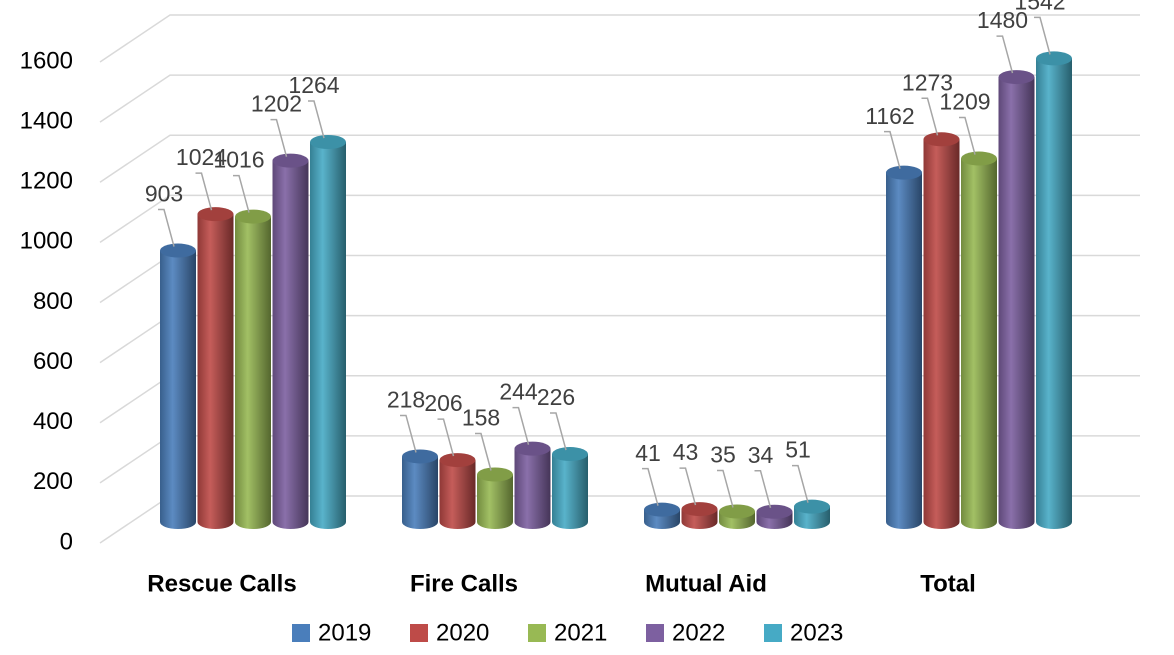 This screenshot has height=655, width=1174. I want to click on value-label: 206, so click(443, 403).